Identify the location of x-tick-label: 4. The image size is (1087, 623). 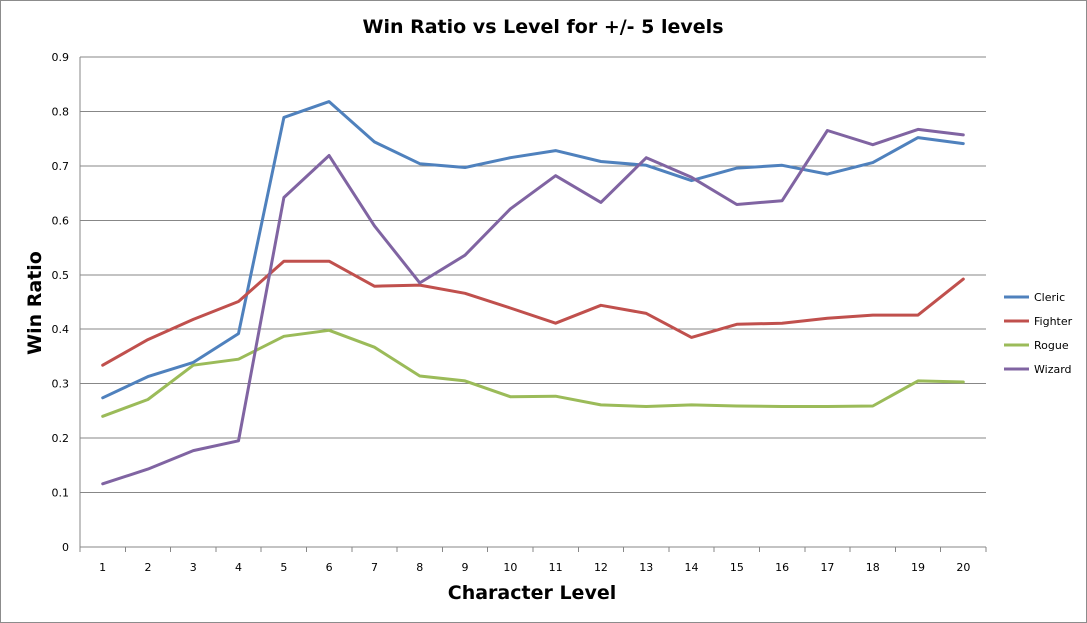
(238, 567).